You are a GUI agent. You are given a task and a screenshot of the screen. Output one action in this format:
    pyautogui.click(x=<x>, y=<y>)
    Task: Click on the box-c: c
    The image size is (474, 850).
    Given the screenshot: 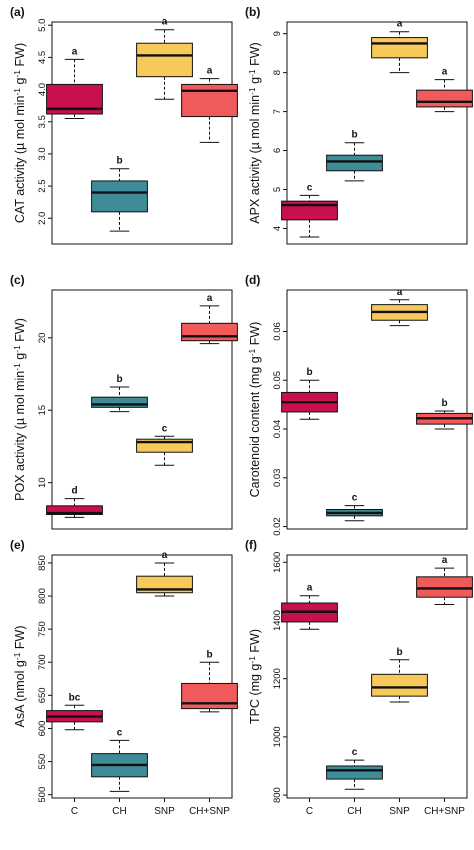 What is the action you would take?
    pyautogui.click(x=309, y=210)
    